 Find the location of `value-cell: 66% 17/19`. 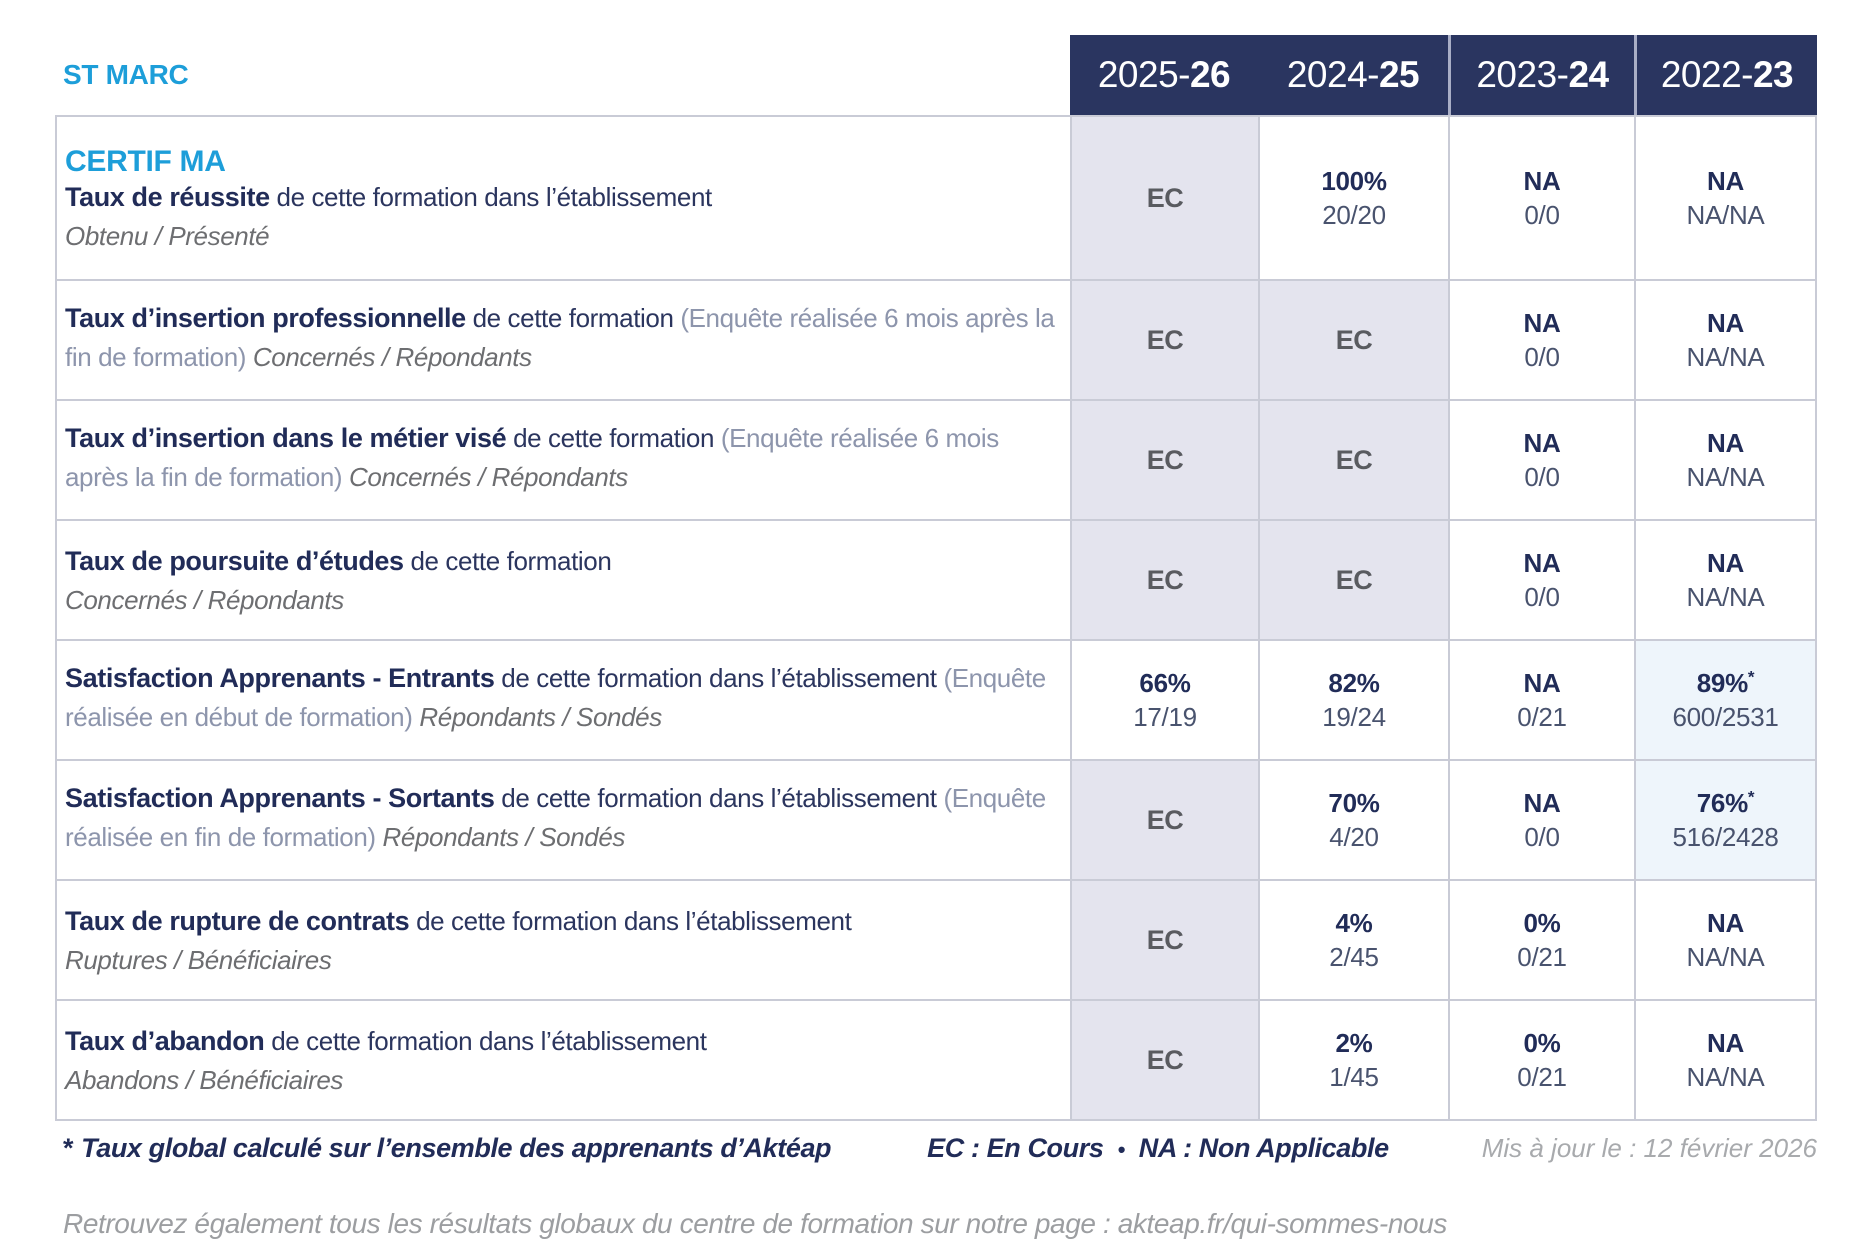

value-cell: 66% 17/19 is located at coordinates (1164, 700).